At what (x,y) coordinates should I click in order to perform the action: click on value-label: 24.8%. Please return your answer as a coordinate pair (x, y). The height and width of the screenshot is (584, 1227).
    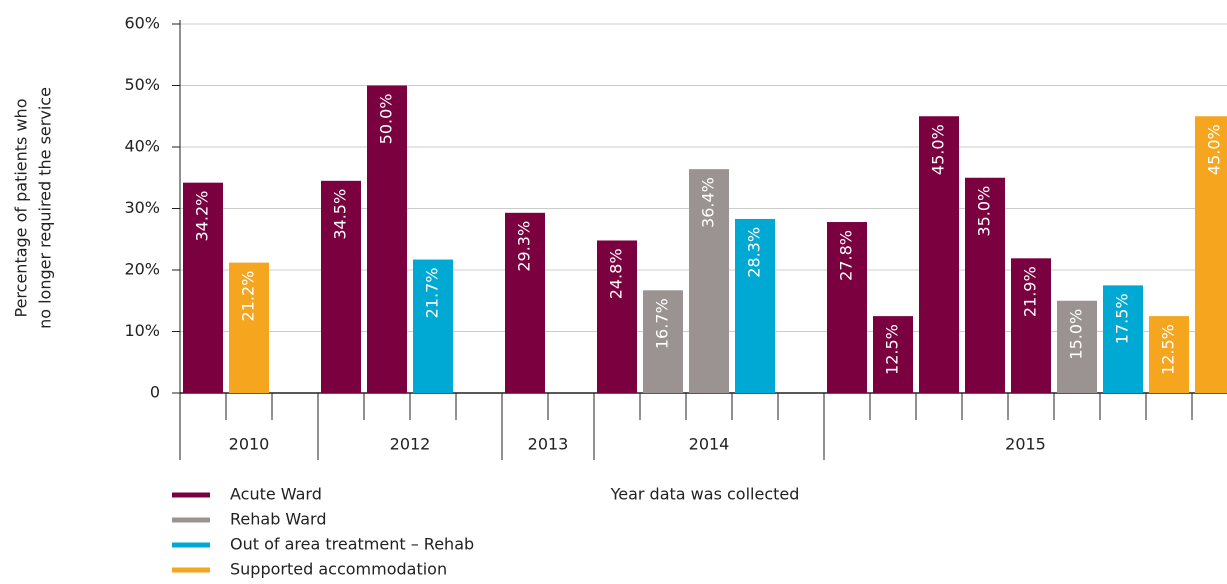
    Looking at the image, I should click on (616, 273).